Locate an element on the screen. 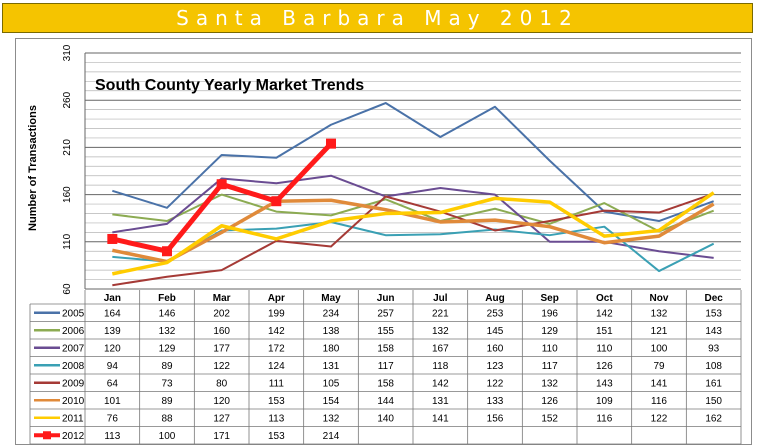 The height and width of the screenshot is (448, 757). series-line-2008 is located at coordinates (413, 246).